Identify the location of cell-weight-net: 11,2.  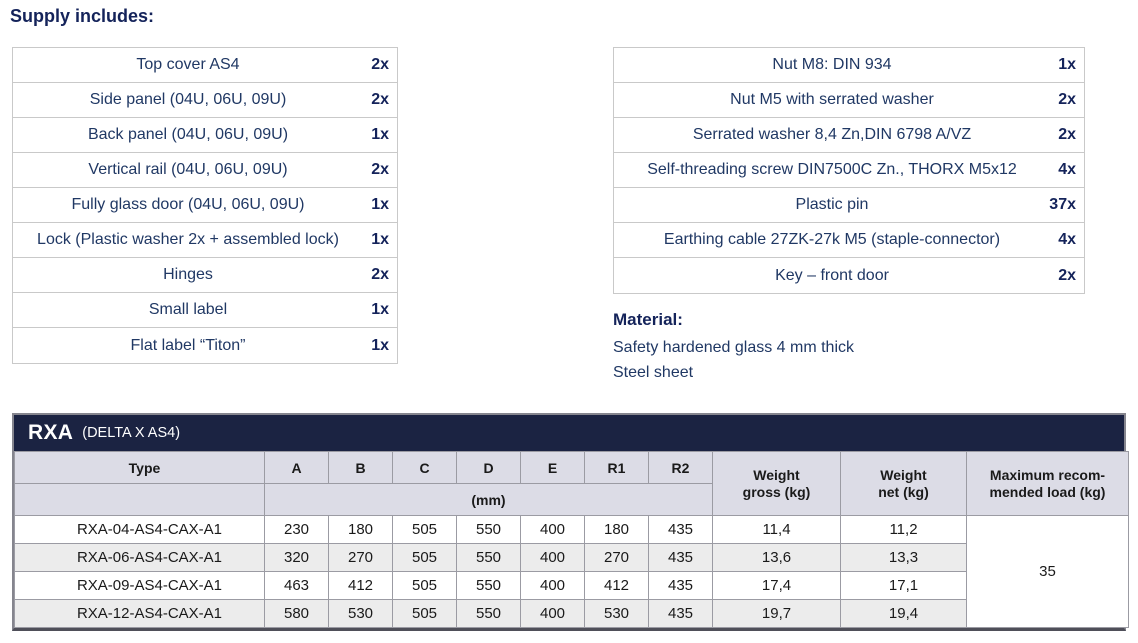
(903, 529).